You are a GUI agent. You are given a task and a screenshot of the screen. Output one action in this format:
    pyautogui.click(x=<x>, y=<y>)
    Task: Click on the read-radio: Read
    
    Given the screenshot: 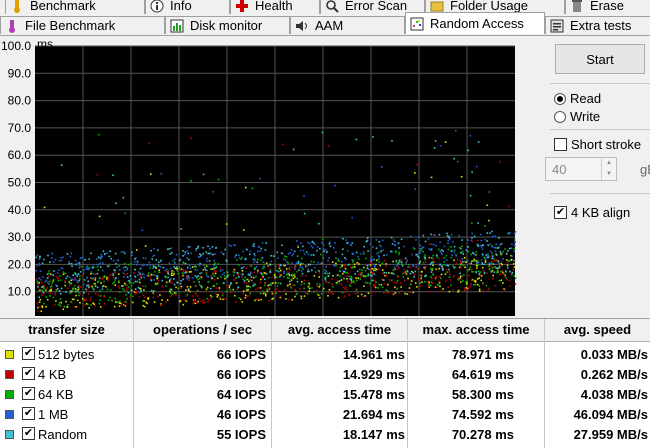 What is the action you would take?
    pyautogui.click(x=577, y=98)
    